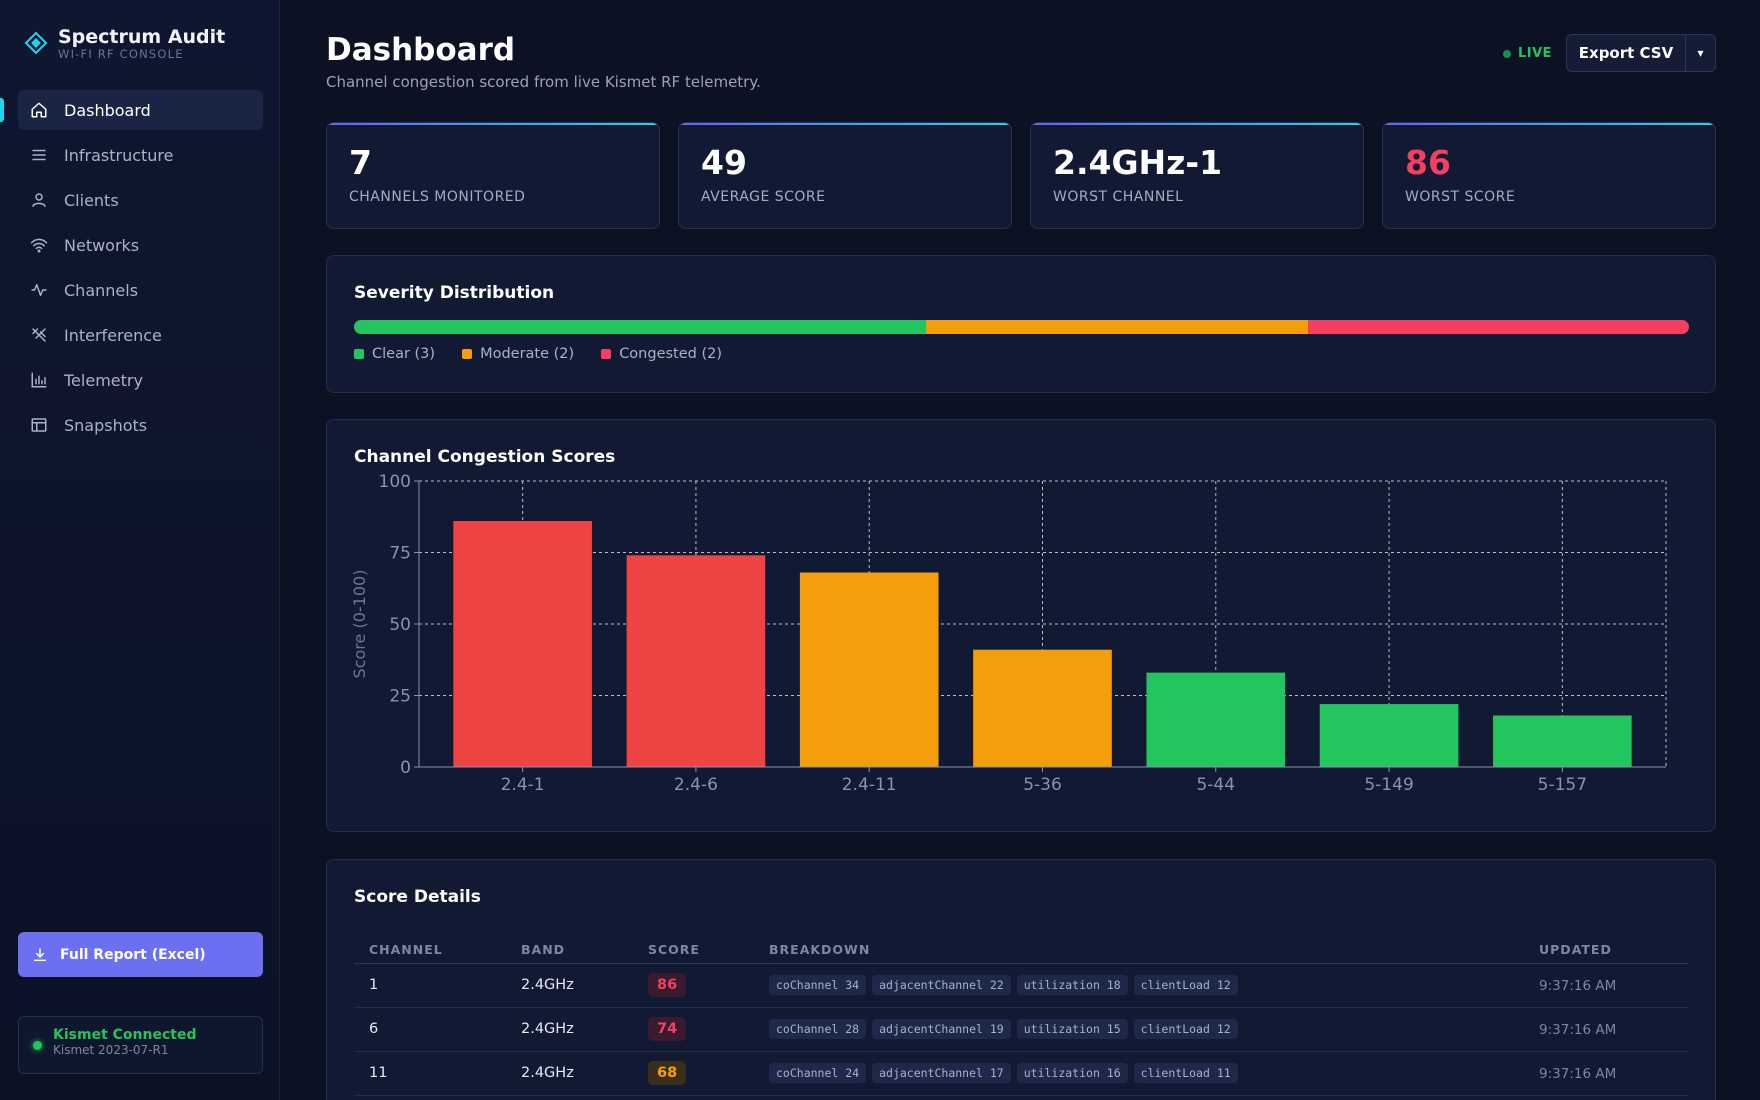 The image size is (1760, 1100). I want to click on page-title: Dashboard, so click(421, 50).